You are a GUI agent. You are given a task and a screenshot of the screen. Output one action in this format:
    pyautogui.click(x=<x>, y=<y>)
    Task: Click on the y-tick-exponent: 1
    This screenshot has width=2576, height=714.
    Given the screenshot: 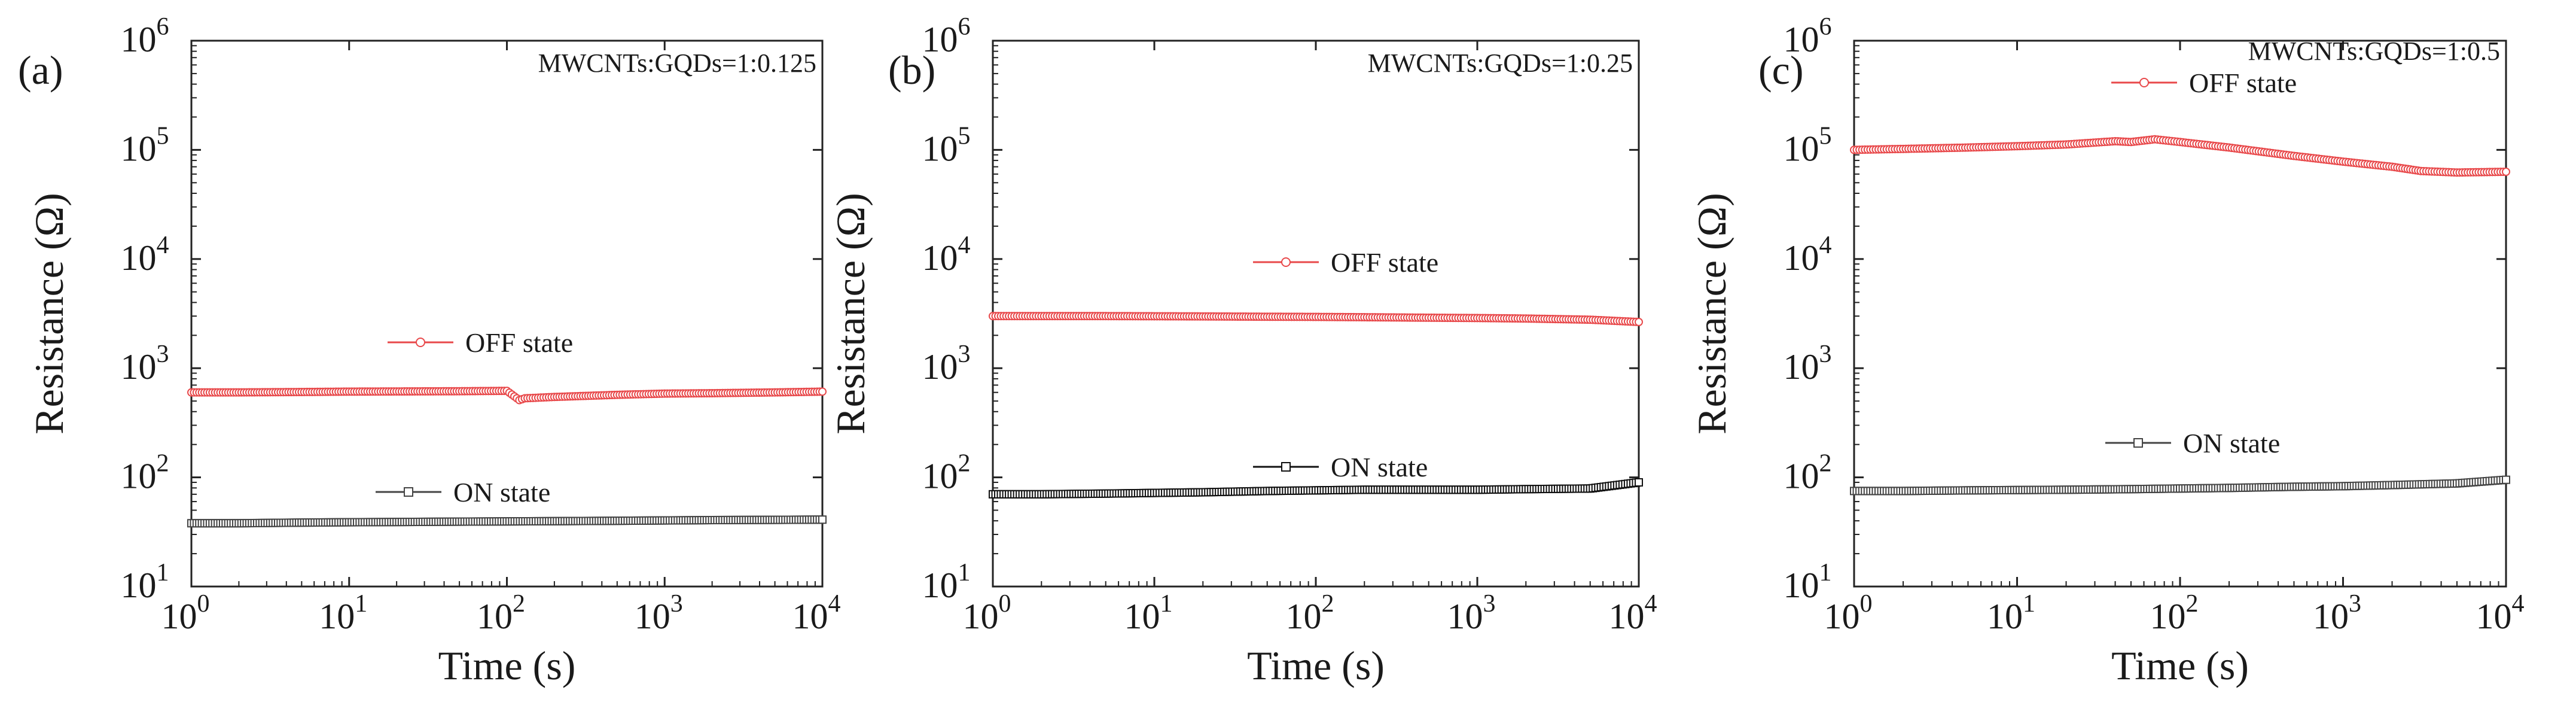 What is the action you would take?
    pyautogui.click(x=1825, y=573)
    